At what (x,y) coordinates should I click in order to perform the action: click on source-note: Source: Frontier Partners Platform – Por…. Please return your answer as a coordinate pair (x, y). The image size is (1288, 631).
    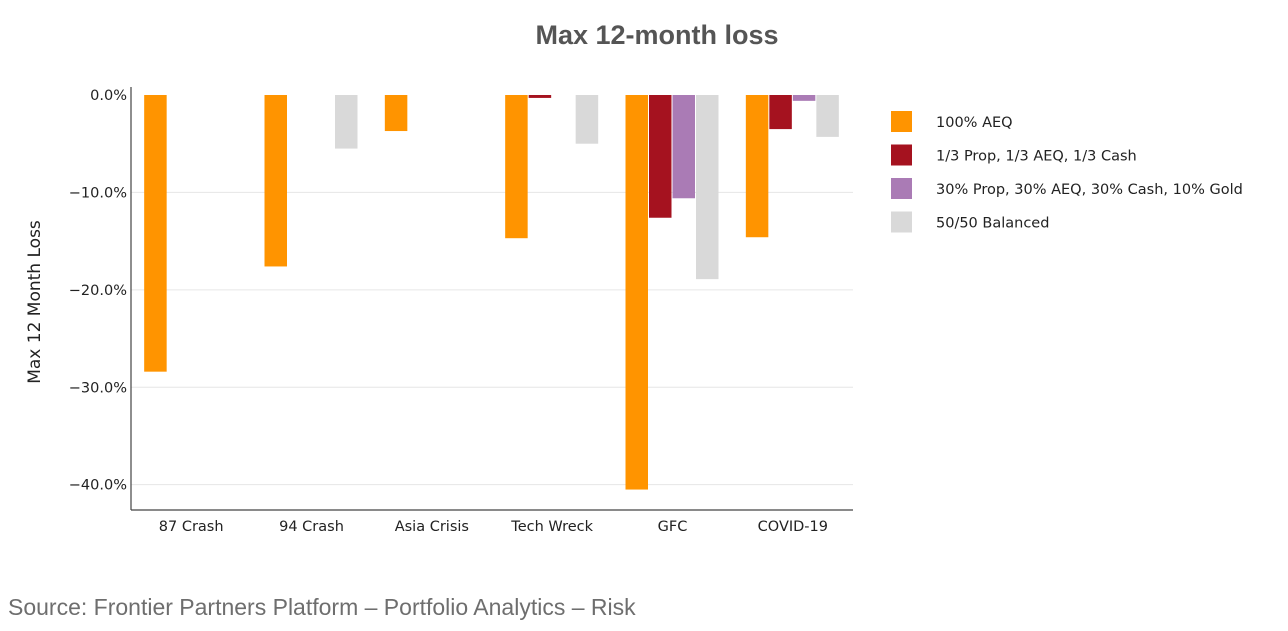
    Looking at the image, I should click on (322, 607).